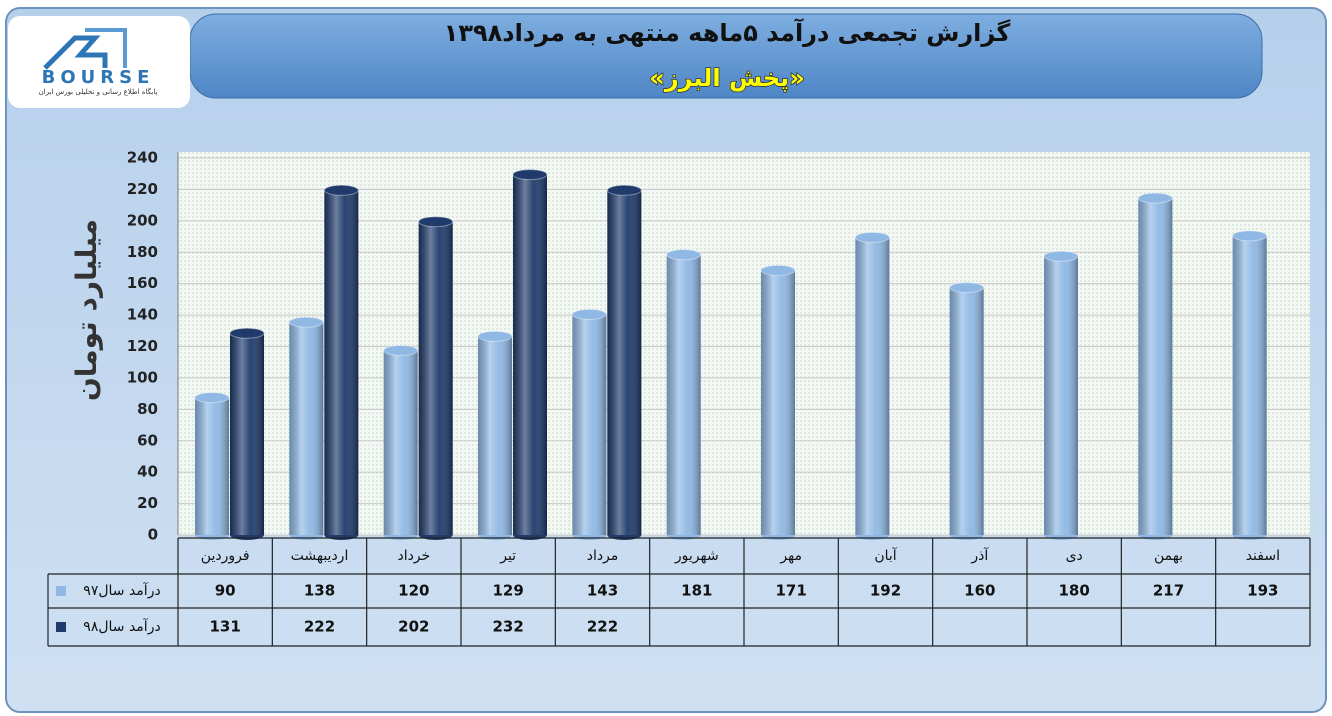 Image resolution: width=1332 pixels, height=716 pixels. I want to click on y-tick-label: 40, so click(147, 472).